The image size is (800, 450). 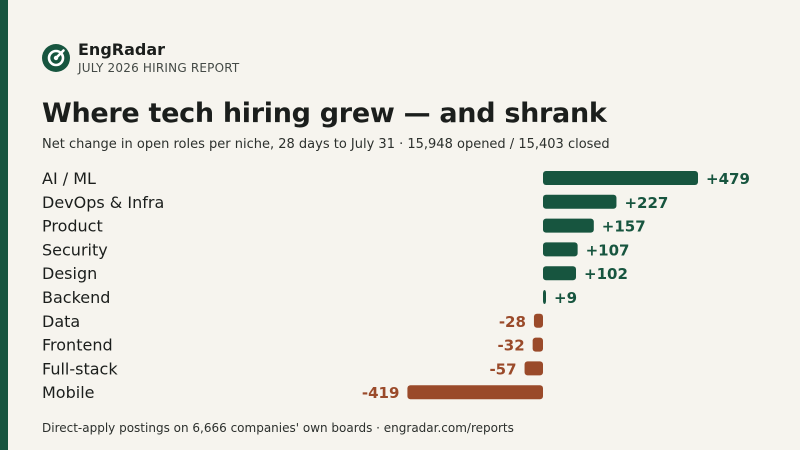 What do you see at coordinates (4, 225) in the screenshot?
I see `accent-bar` at bounding box center [4, 225].